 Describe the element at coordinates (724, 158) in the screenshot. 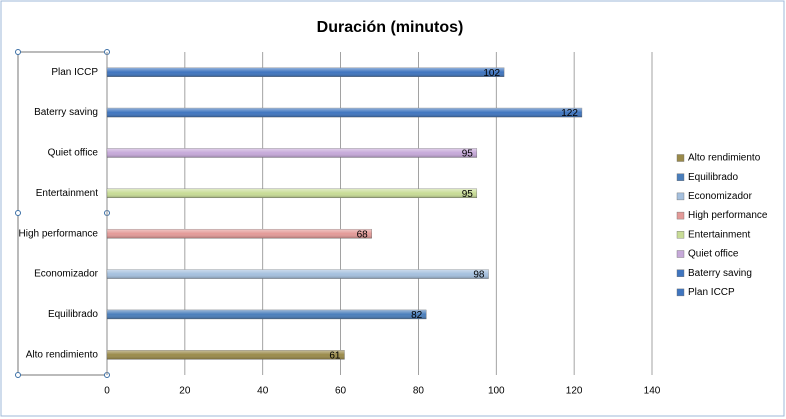

I see `legend-label: Alto rendimiento` at that location.